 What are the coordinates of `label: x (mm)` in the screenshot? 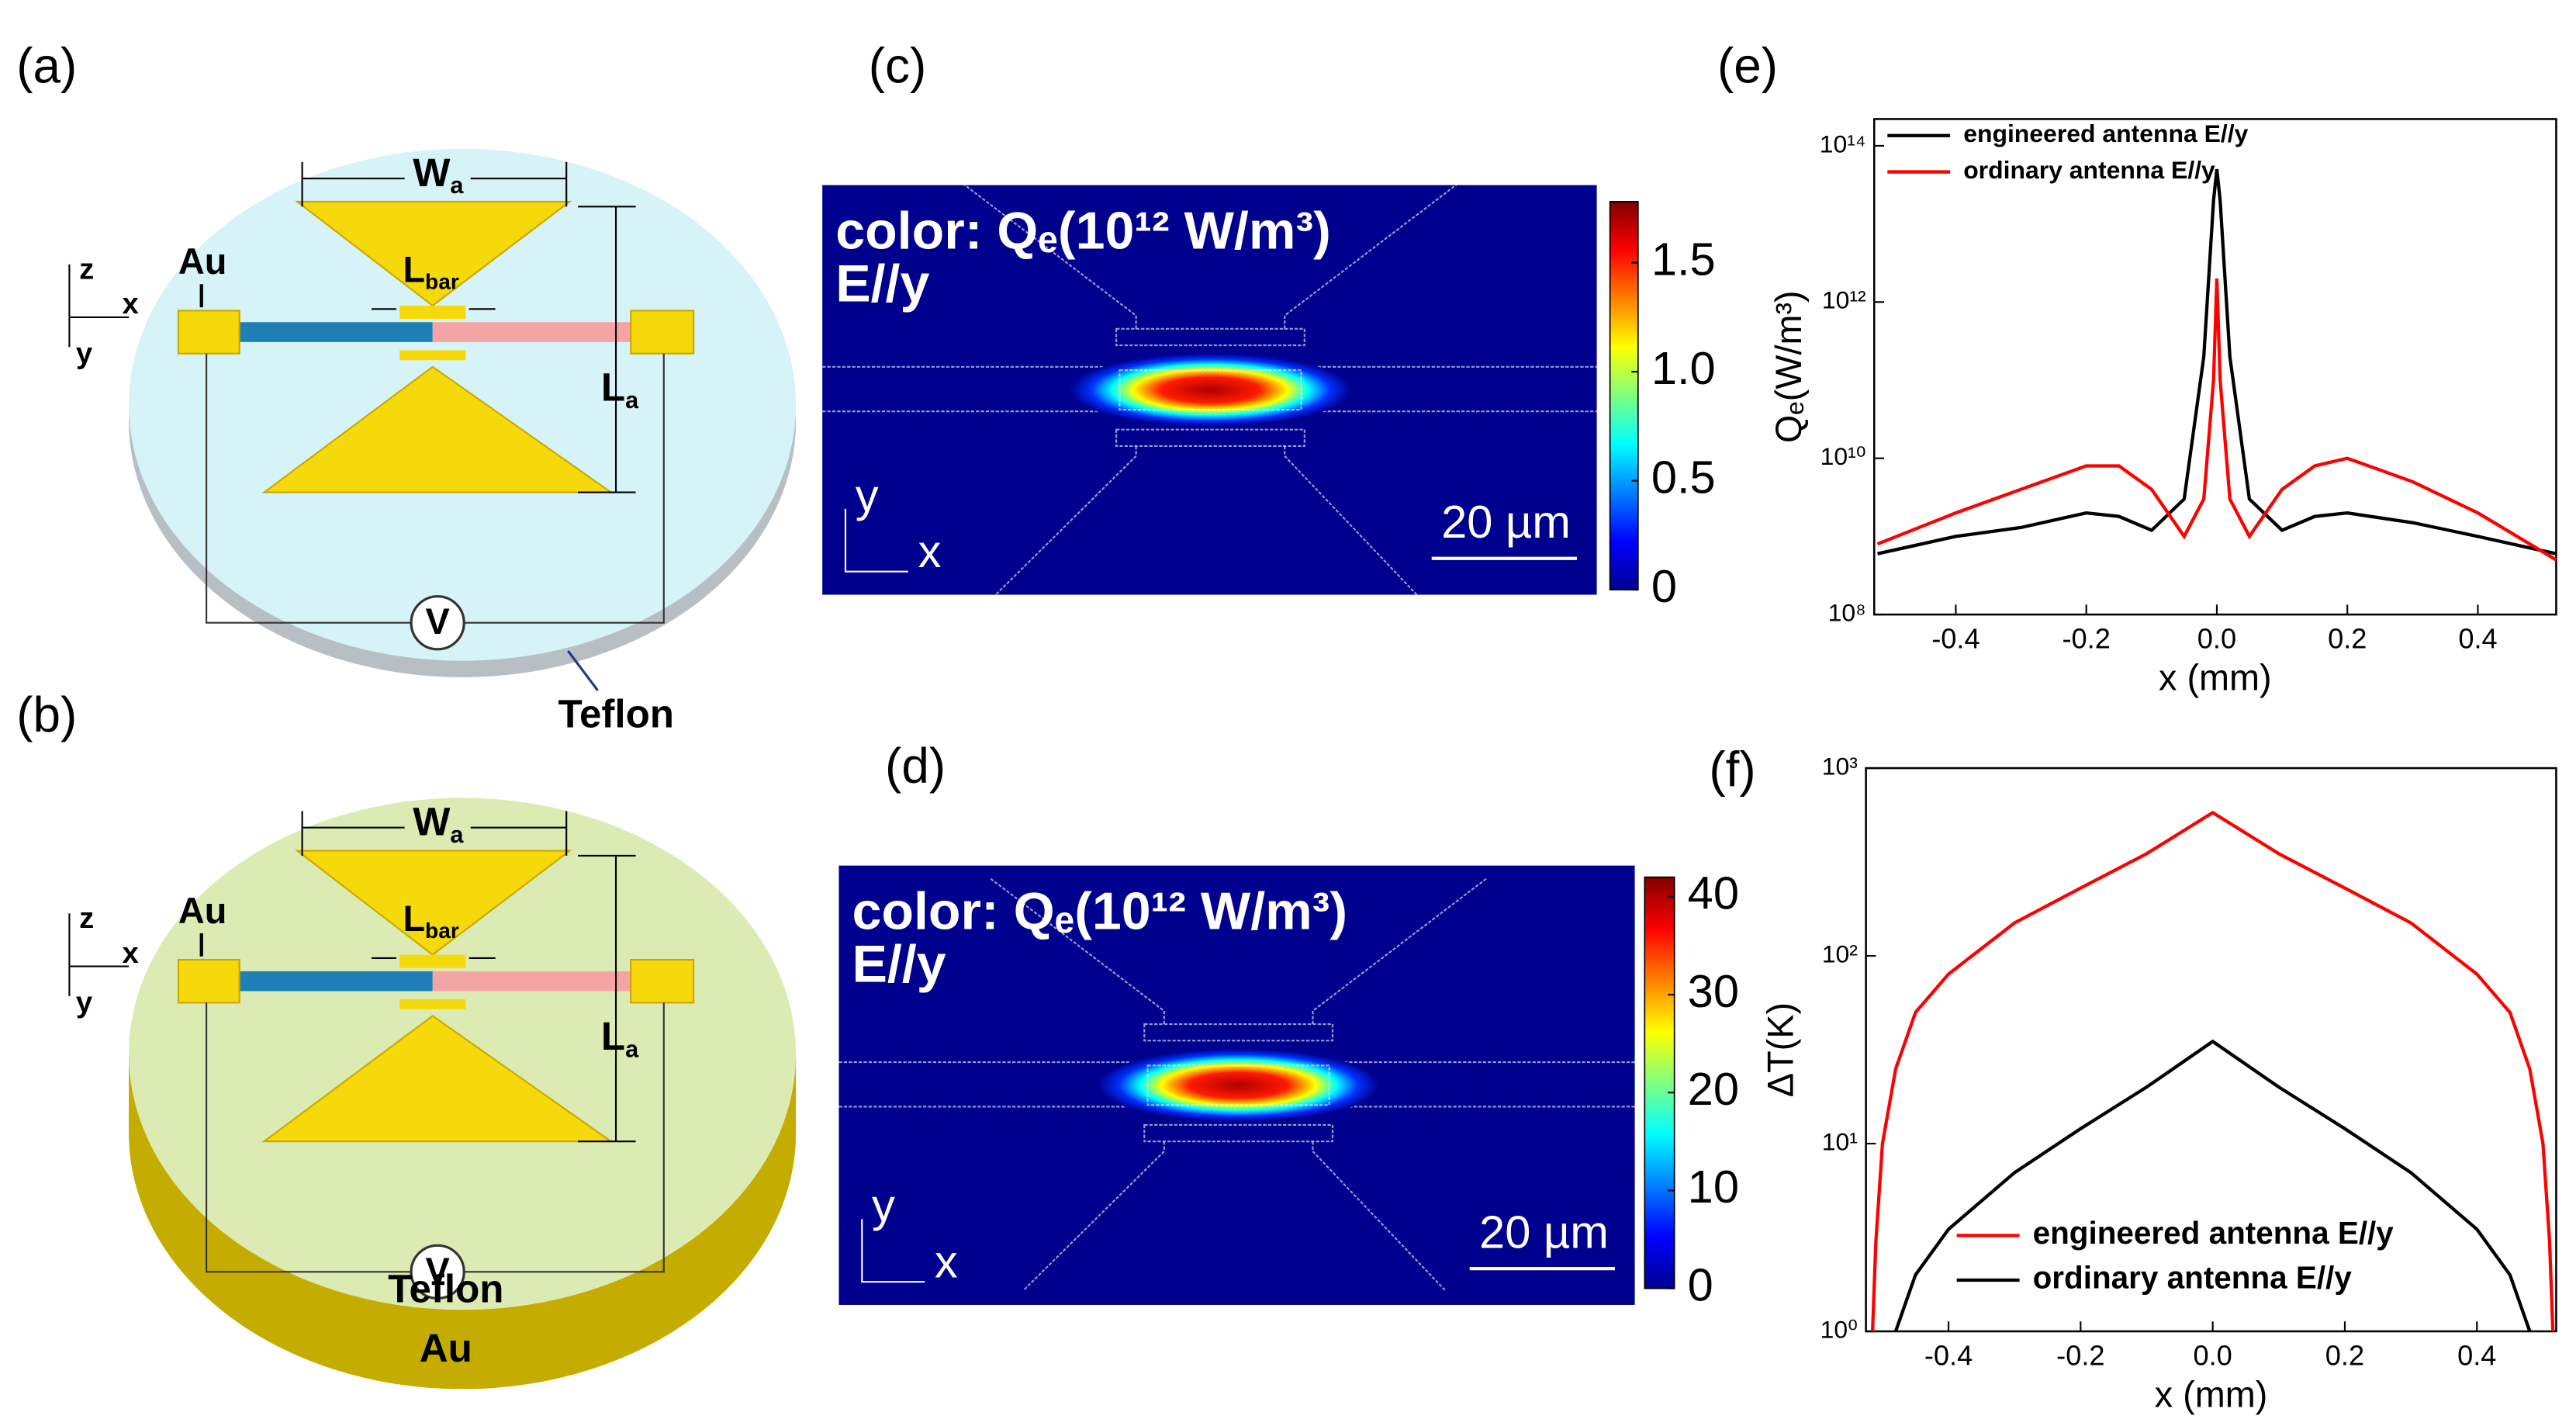 It's located at (2215, 678).